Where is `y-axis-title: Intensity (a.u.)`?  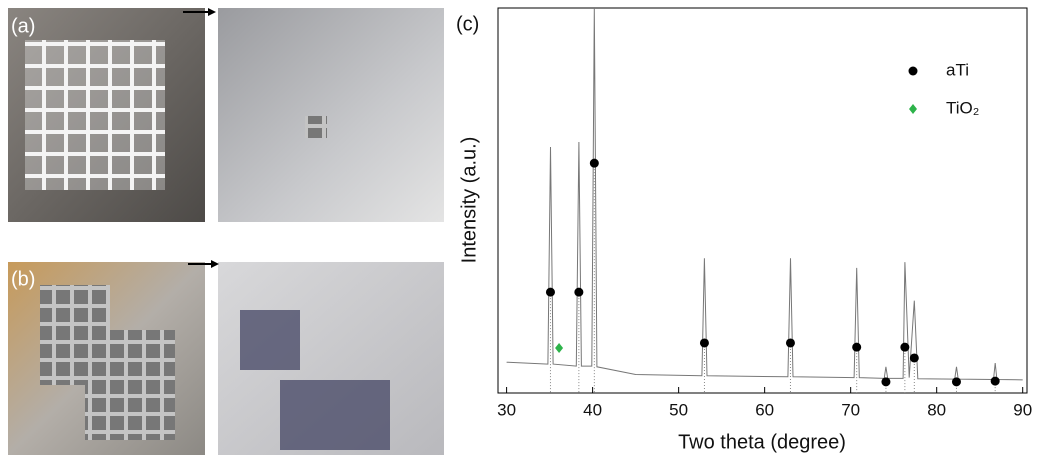 y-axis-title: Intensity (a.u.) is located at coordinates (469, 200).